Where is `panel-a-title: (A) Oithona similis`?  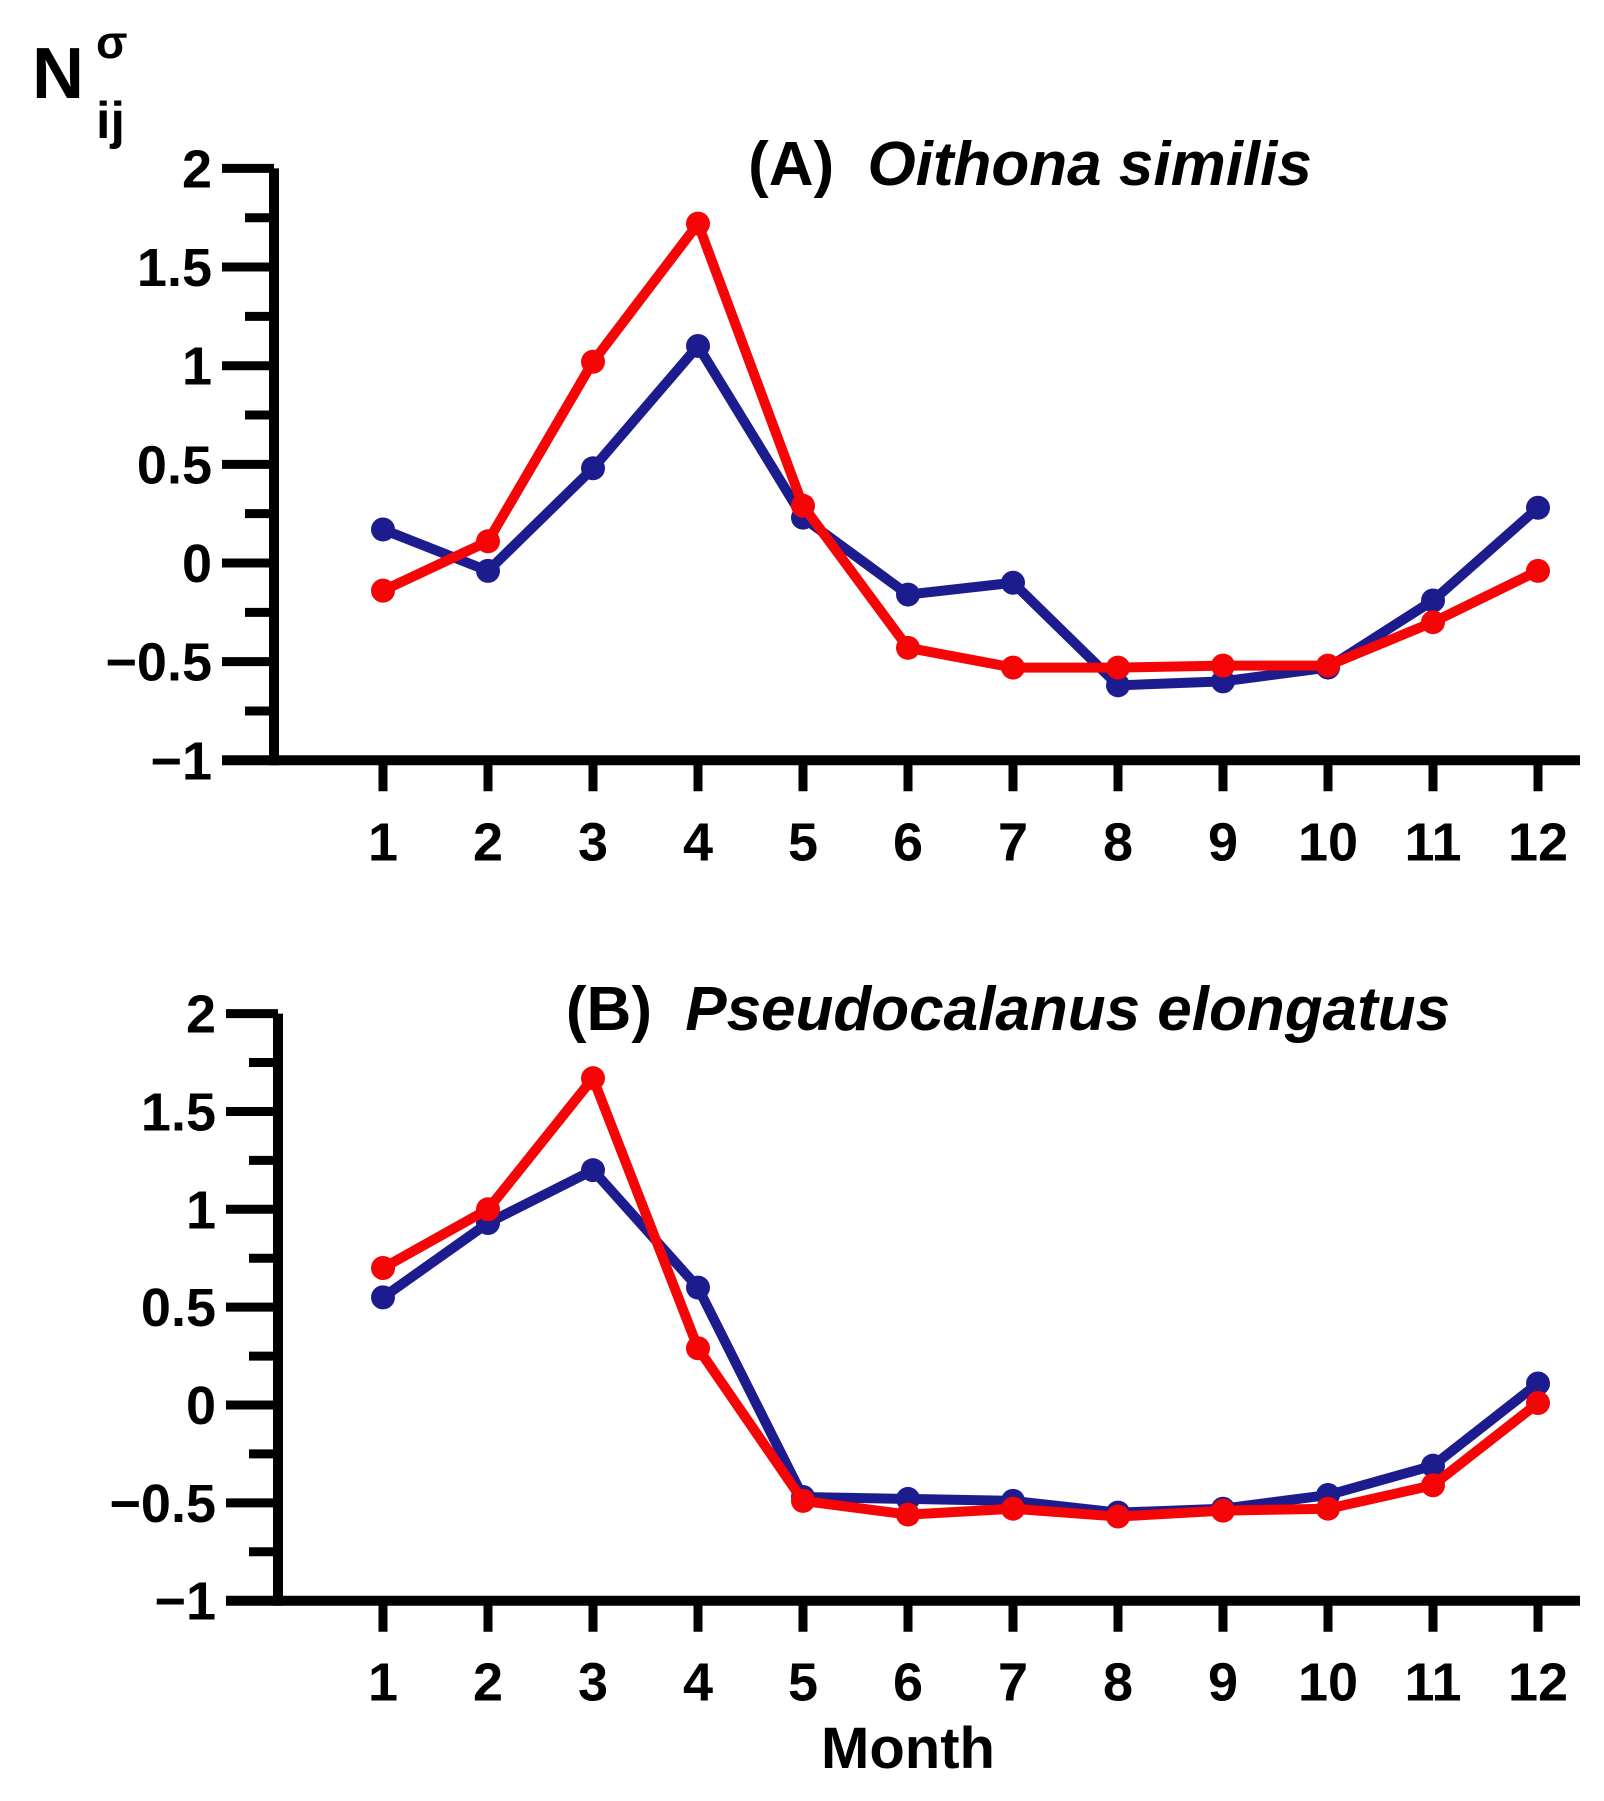
panel-a-title: (A) Oithona similis is located at coordinates (1030, 164).